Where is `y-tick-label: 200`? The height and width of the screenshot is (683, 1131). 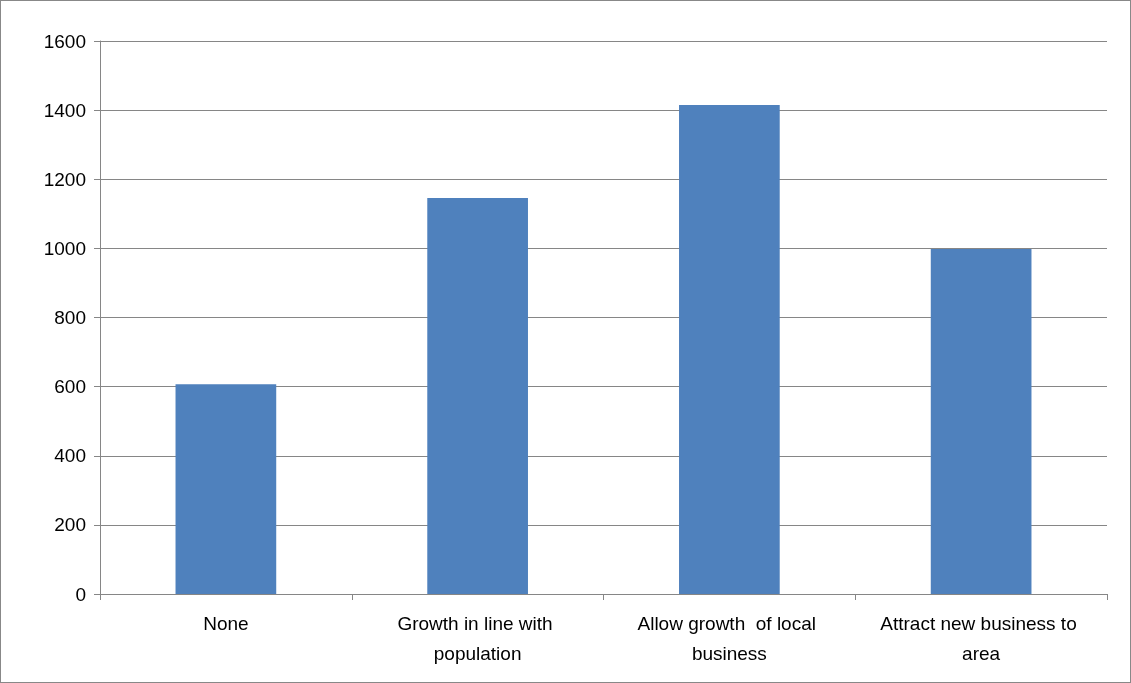 y-tick-label: 200 is located at coordinates (70, 525).